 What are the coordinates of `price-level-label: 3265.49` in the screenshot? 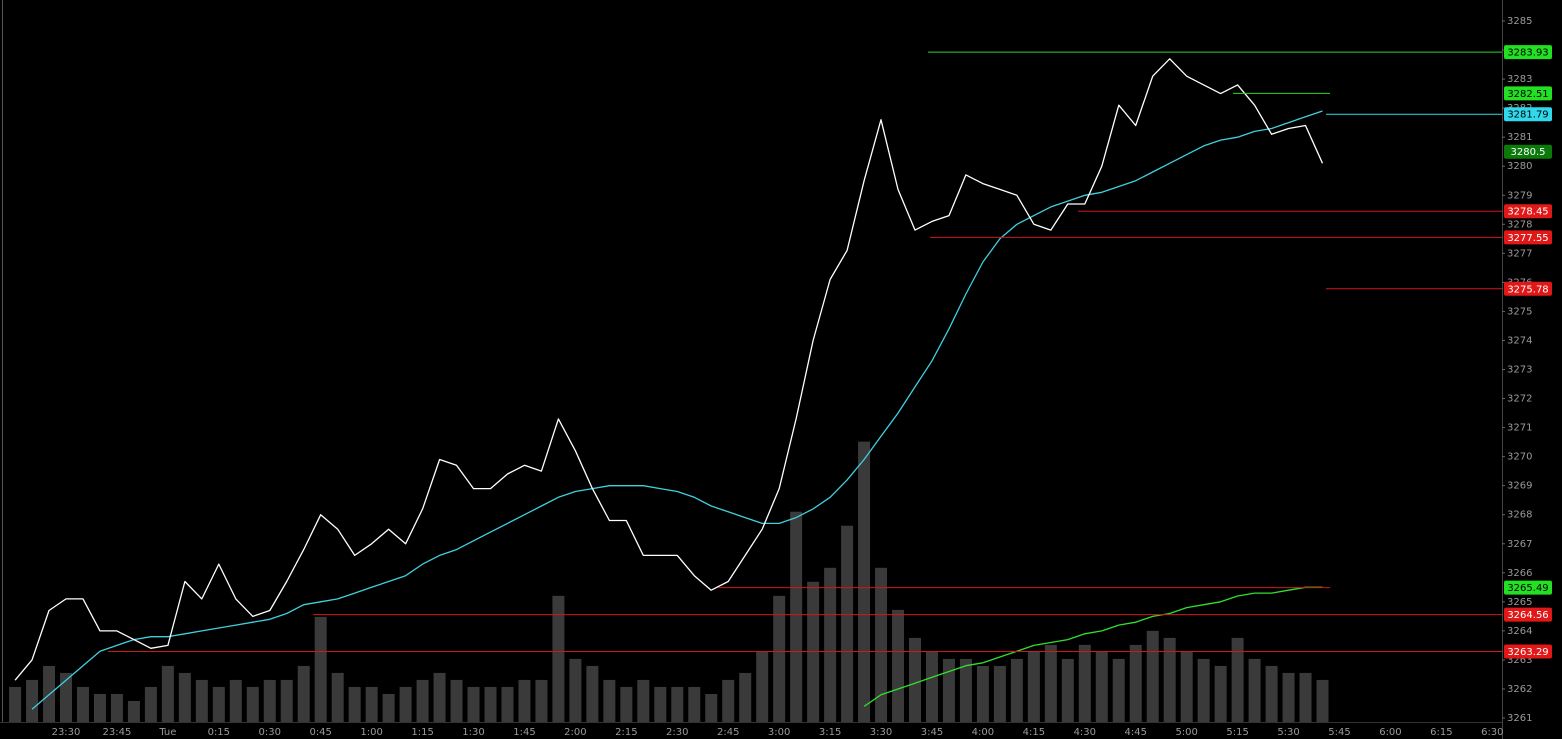 It's located at (1527, 588).